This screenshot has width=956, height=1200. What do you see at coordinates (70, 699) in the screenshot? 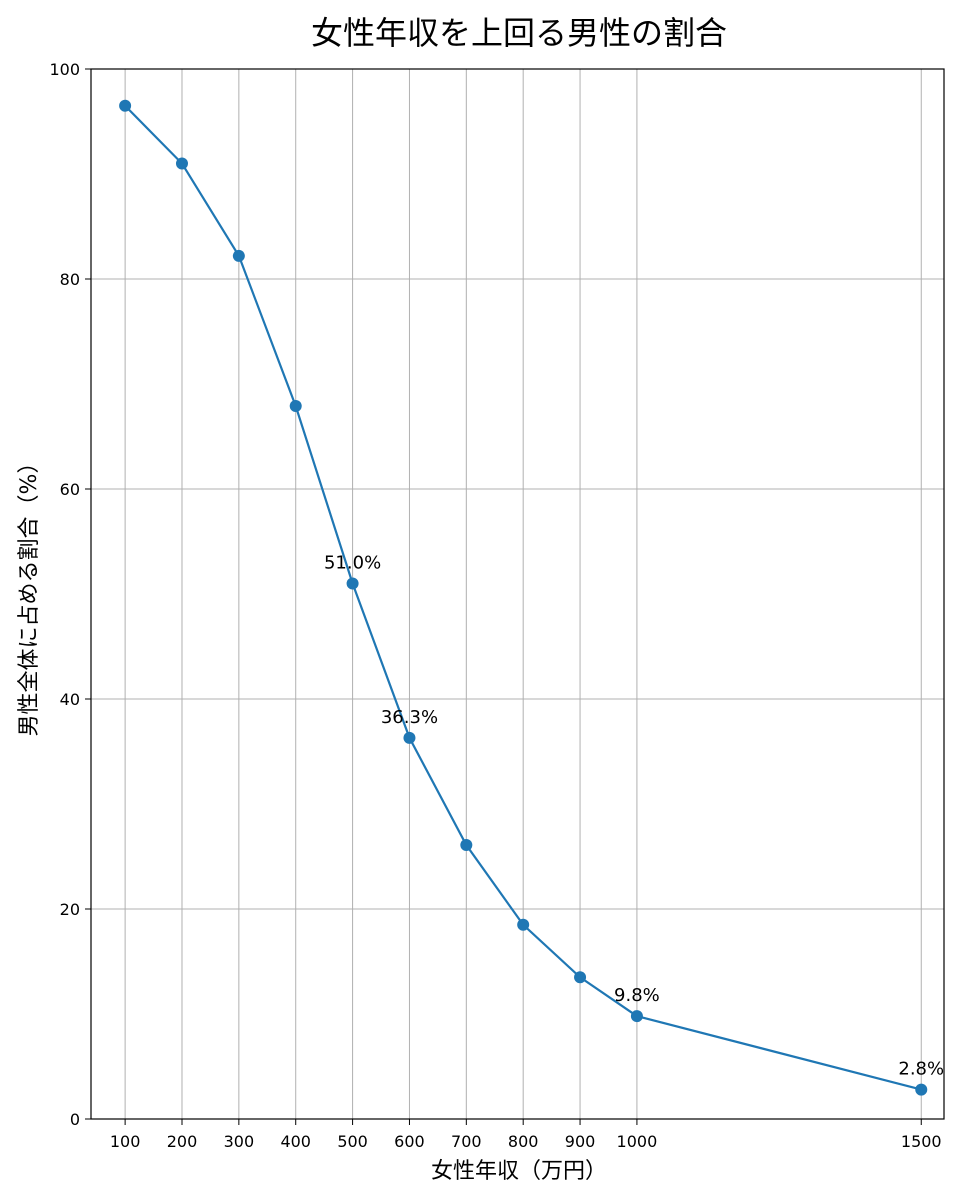
I see `y-tick-label: 40` at bounding box center [70, 699].